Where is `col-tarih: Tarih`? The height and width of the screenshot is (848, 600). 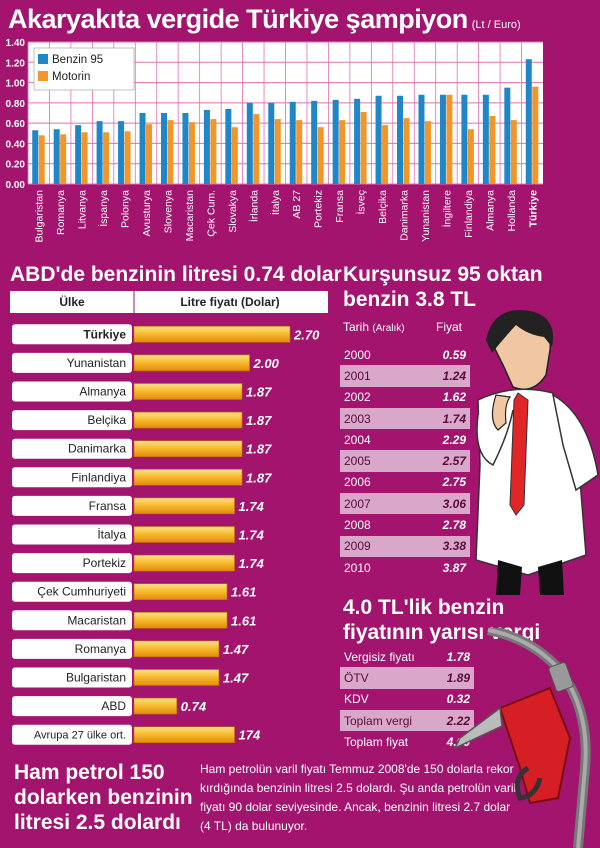 col-tarih: Tarih is located at coordinates (356, 327).